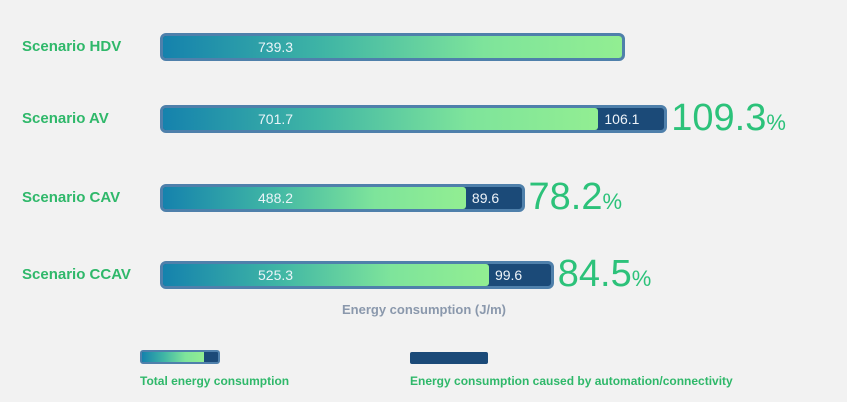 This screenshot has height=402, width=847. Describe the element at coordinates (76, 274) in the screenshot. I see `scenario-label: Scenario CCAV` at that location.